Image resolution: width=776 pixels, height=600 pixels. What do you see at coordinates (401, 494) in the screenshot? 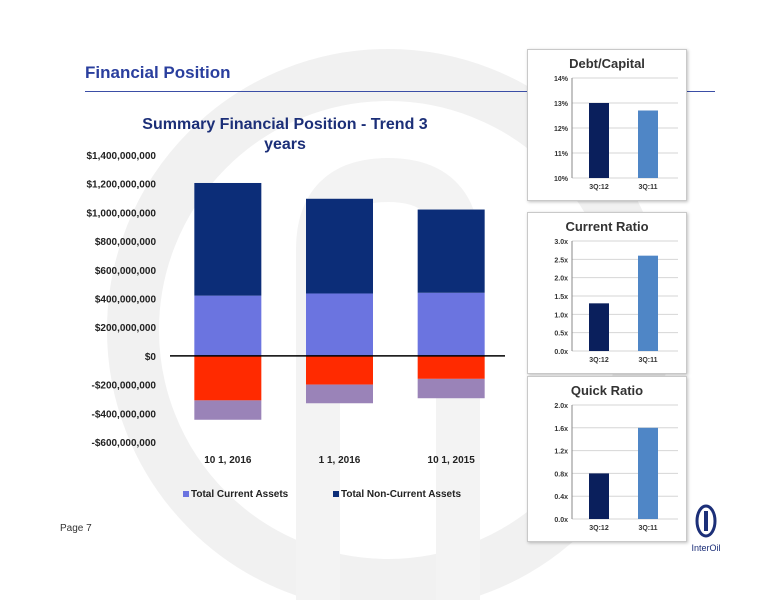
I see `legend-label: Total Non-Current Assets` at bounding box center [401, 494].